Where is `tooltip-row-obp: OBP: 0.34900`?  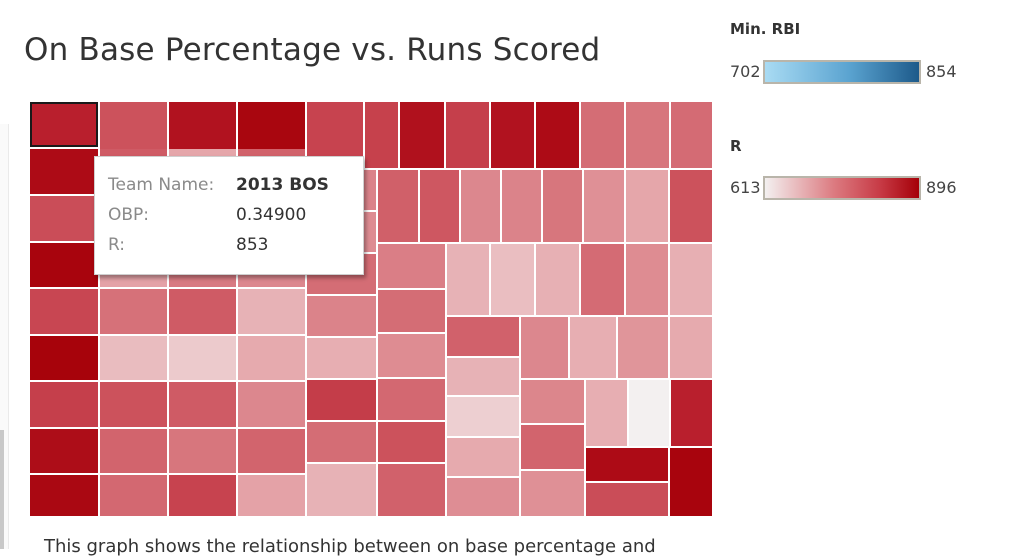
tooltip-row-obp: OBP: 0.34900 is located at coordinates (207, 215).